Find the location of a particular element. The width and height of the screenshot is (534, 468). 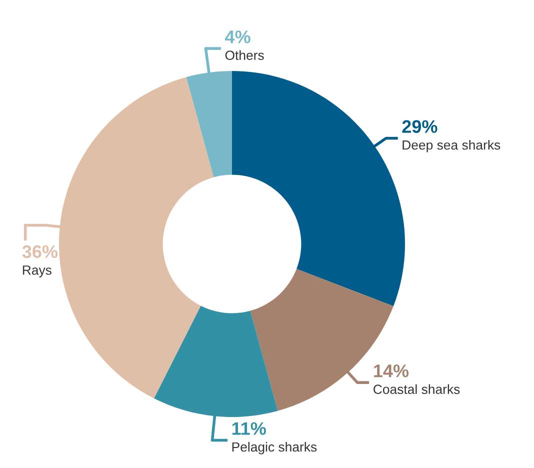

data-label: 14% is located at coordinates (391, 371).